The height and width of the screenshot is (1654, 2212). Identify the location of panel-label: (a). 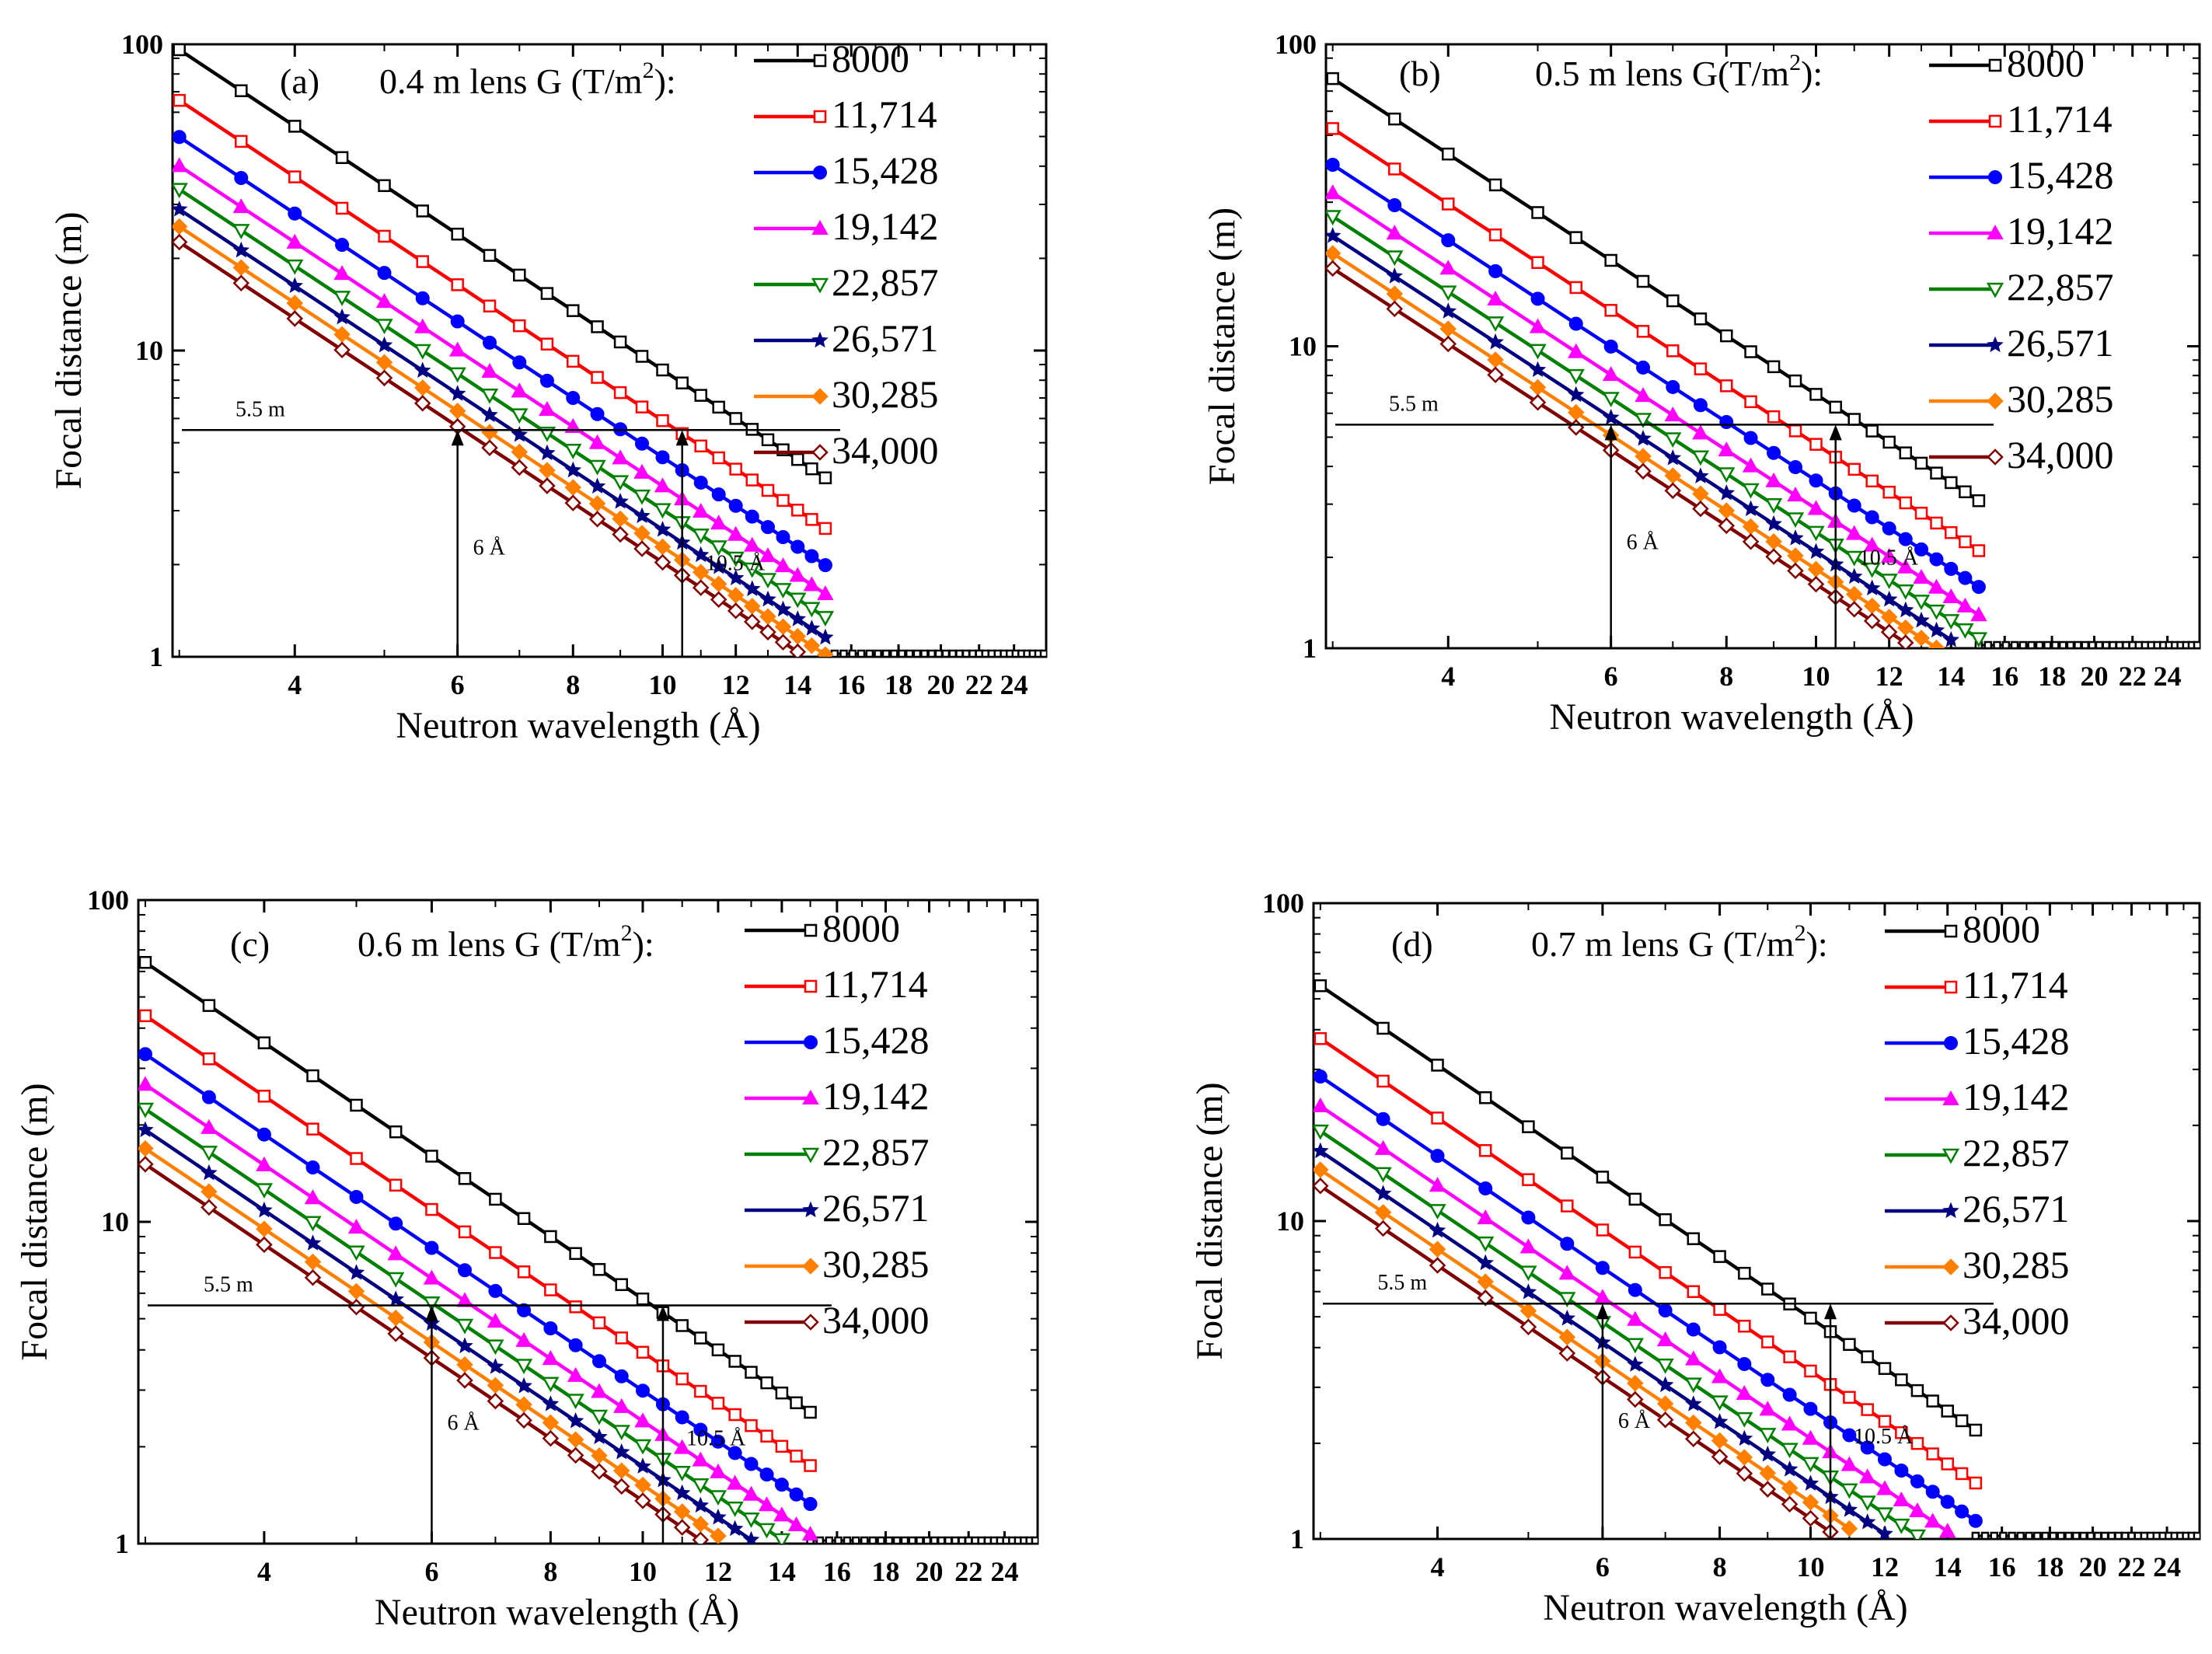
(299, 81).